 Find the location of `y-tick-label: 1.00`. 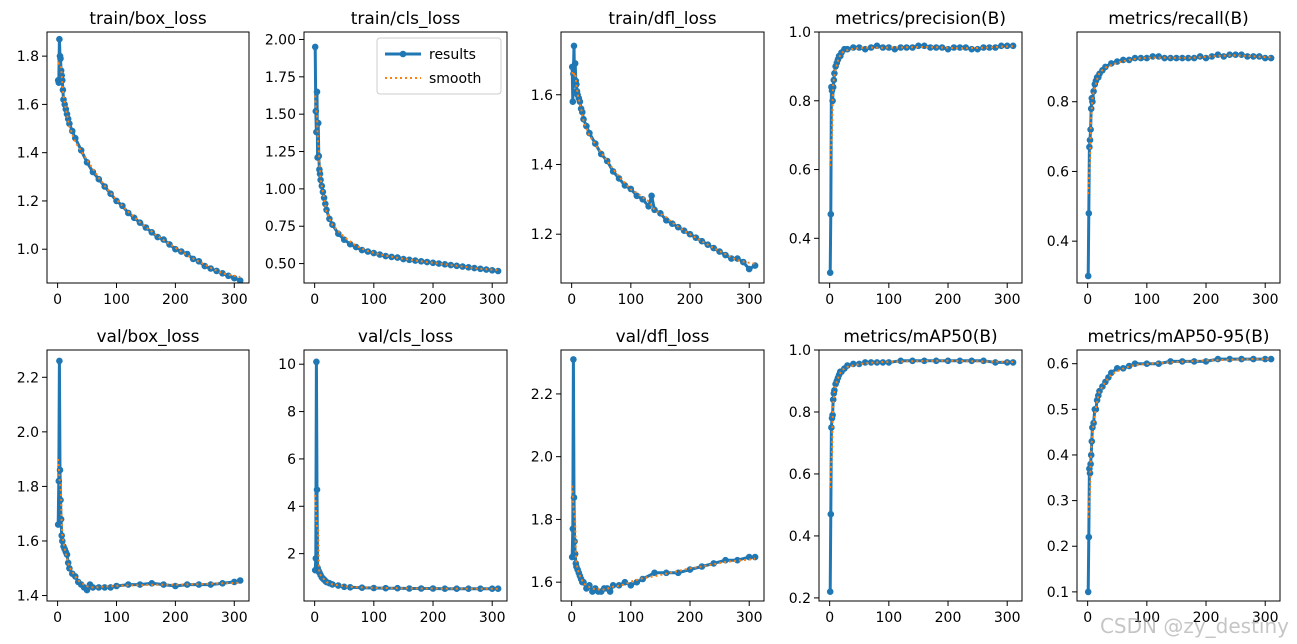

y-tick-label: 1.00 is located at coordinates (280, 190).